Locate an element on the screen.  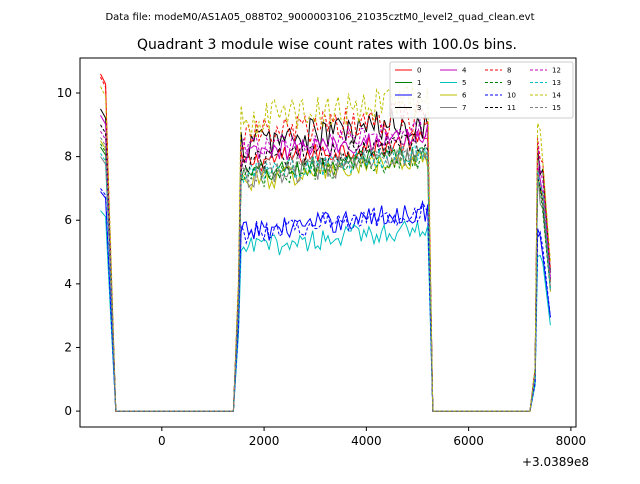
legend-label-12: 12 is located at coordinates (556, 71).